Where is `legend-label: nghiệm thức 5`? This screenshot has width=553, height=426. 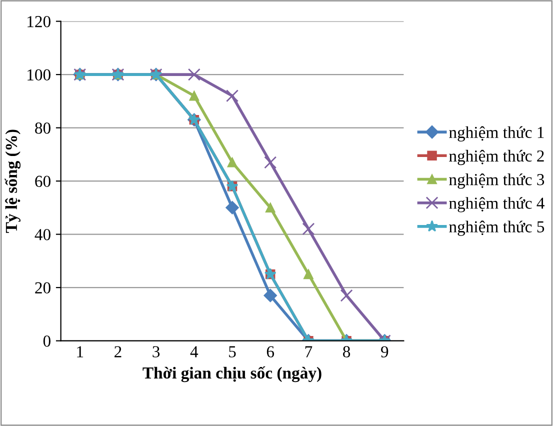 legend-label: nghiệm thức 5 is located at coordinates (496, 228).